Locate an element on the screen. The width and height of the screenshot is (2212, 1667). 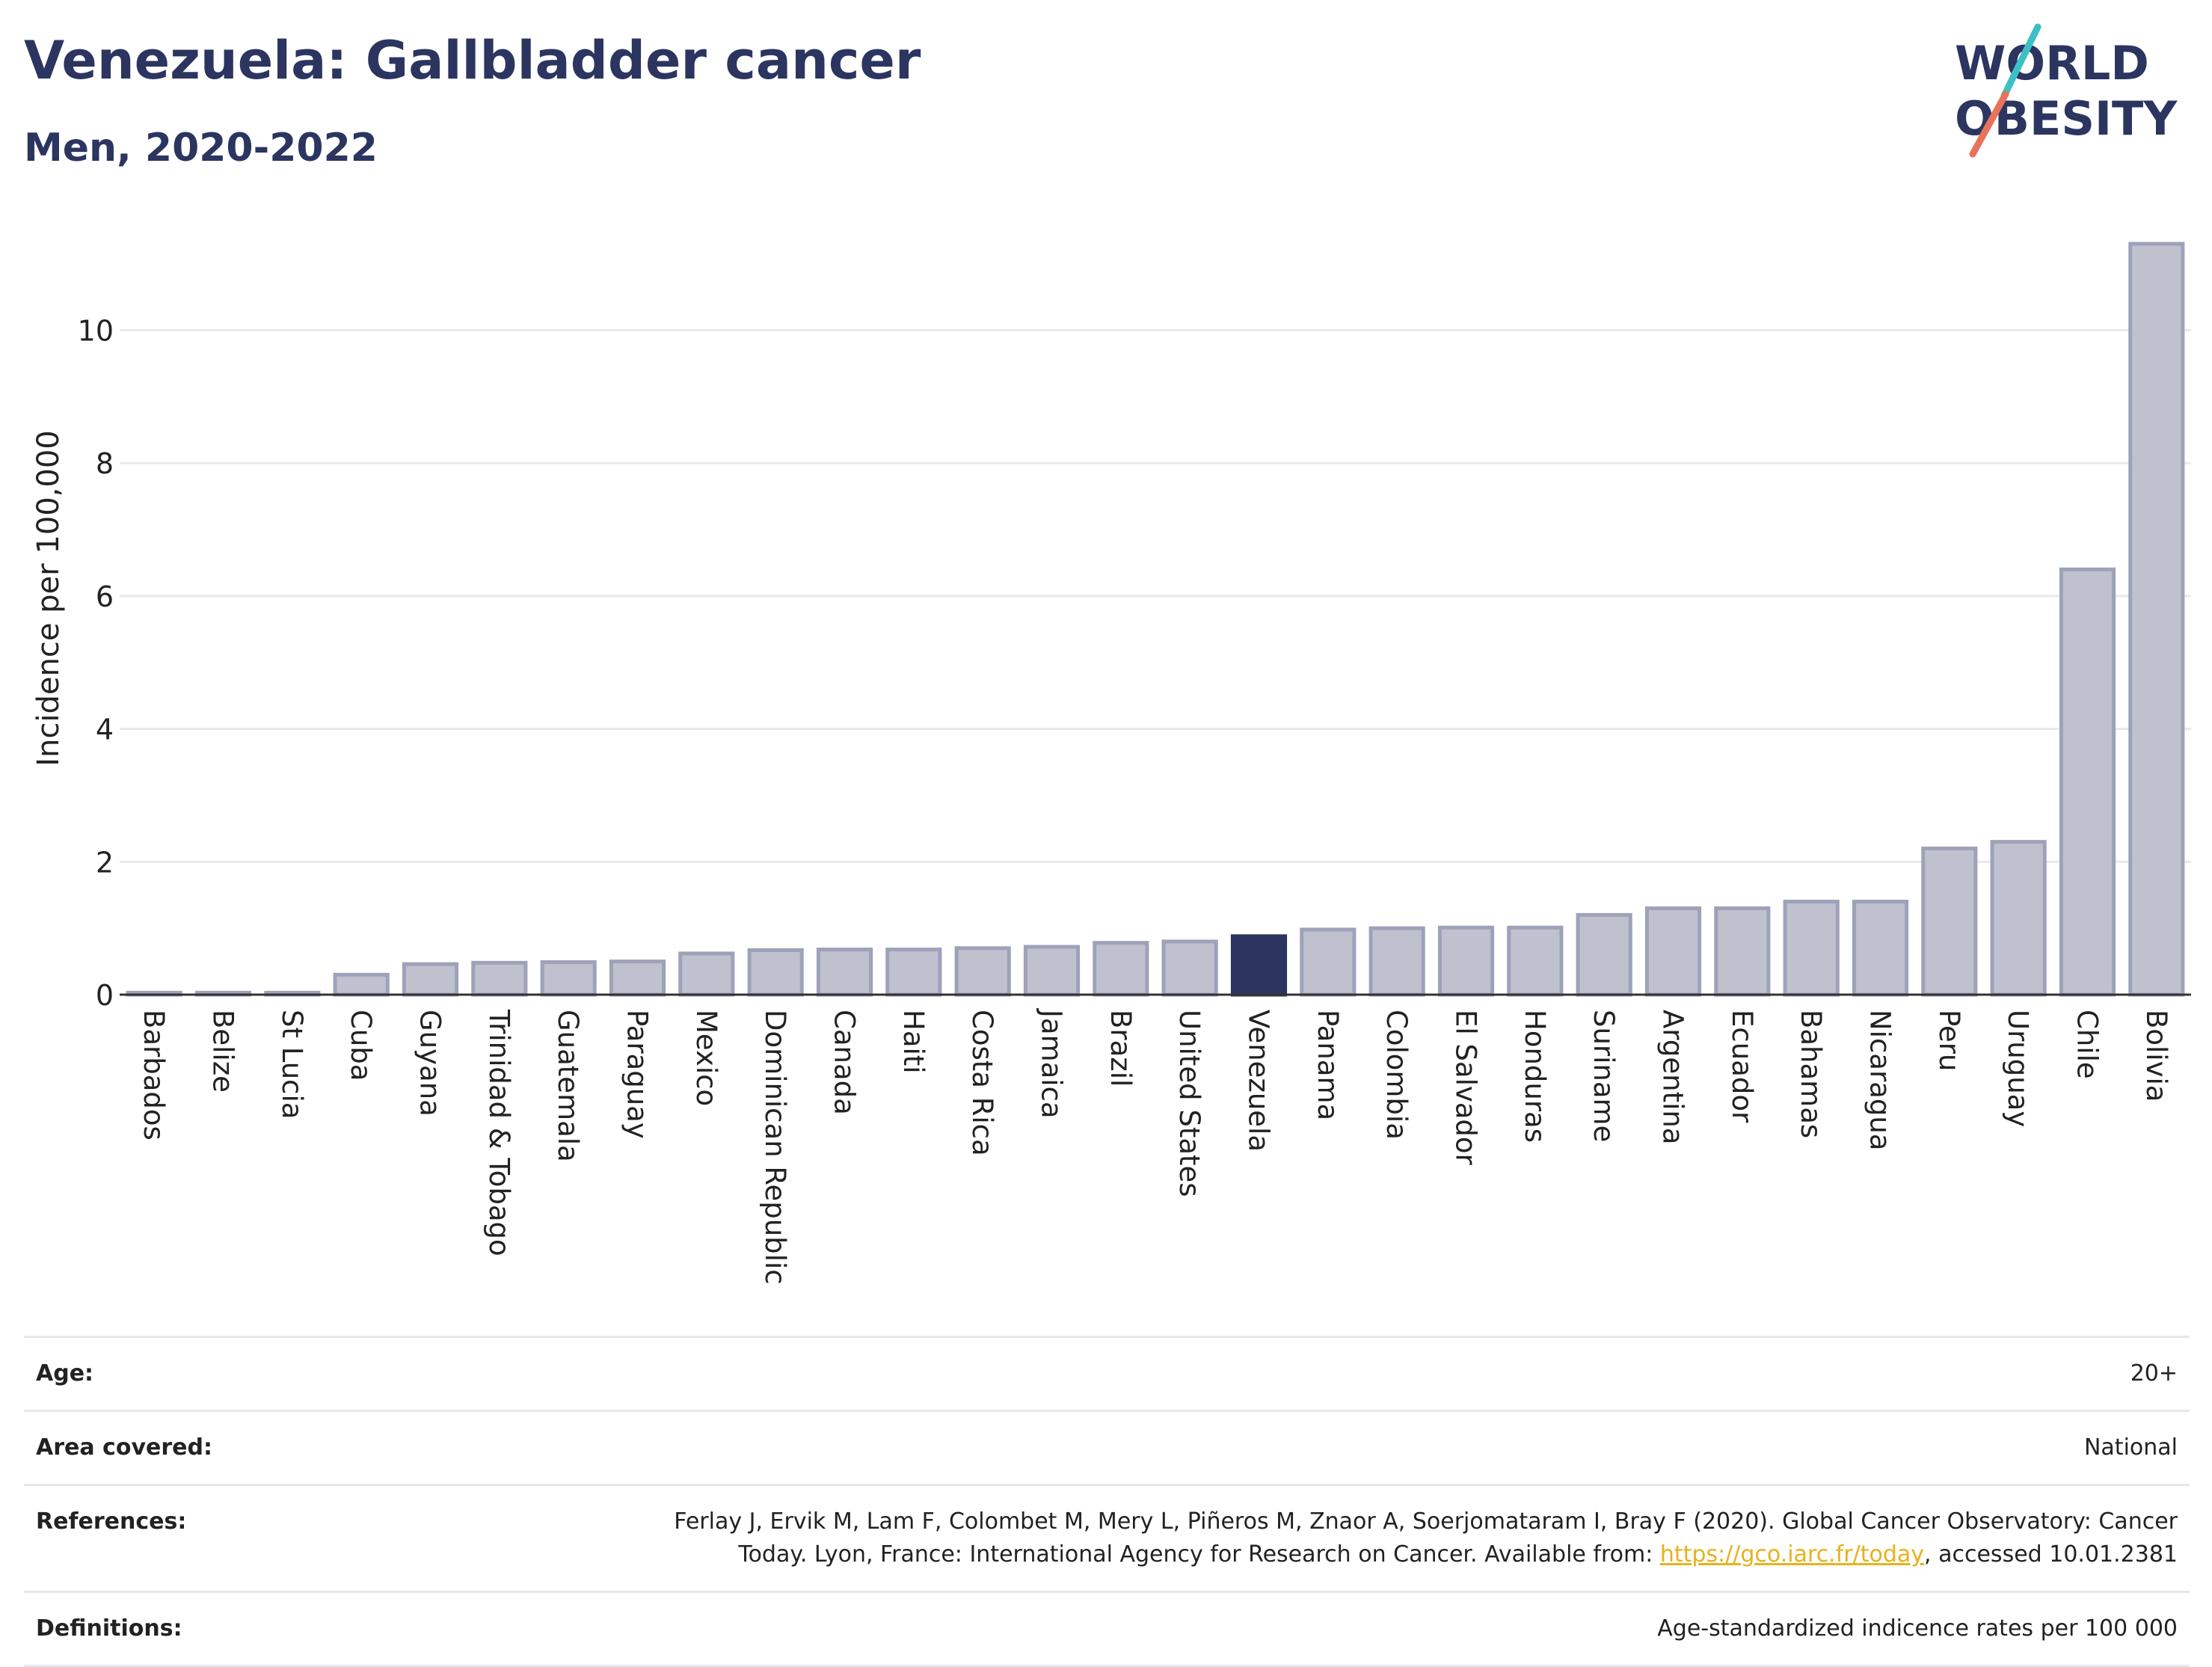
x-tick-label: Venezuela is located at coordinates (1259, 1081).